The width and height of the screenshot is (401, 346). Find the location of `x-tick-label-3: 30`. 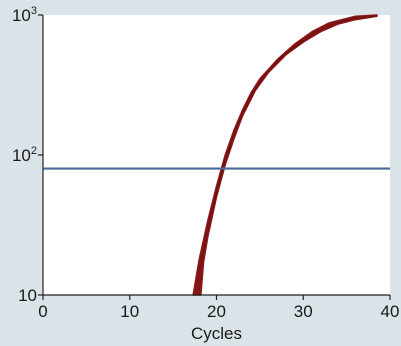

x-tick-label-3: 30 is located at coordinates (303, 311).